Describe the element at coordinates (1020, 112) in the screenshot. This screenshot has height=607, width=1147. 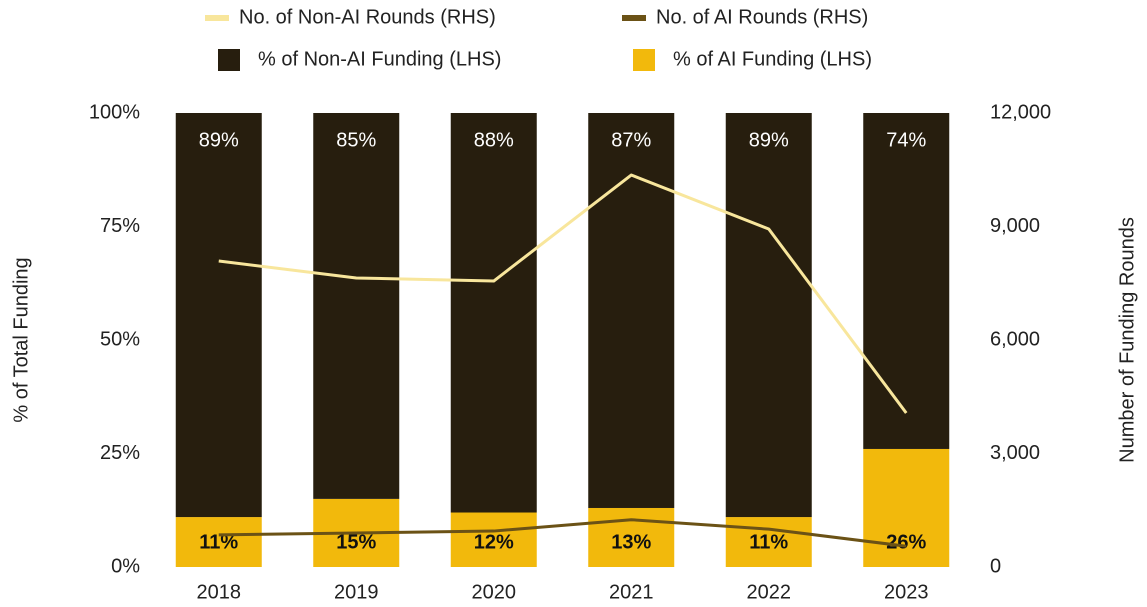
I see `y2-tick-label: 12,000` at that location.